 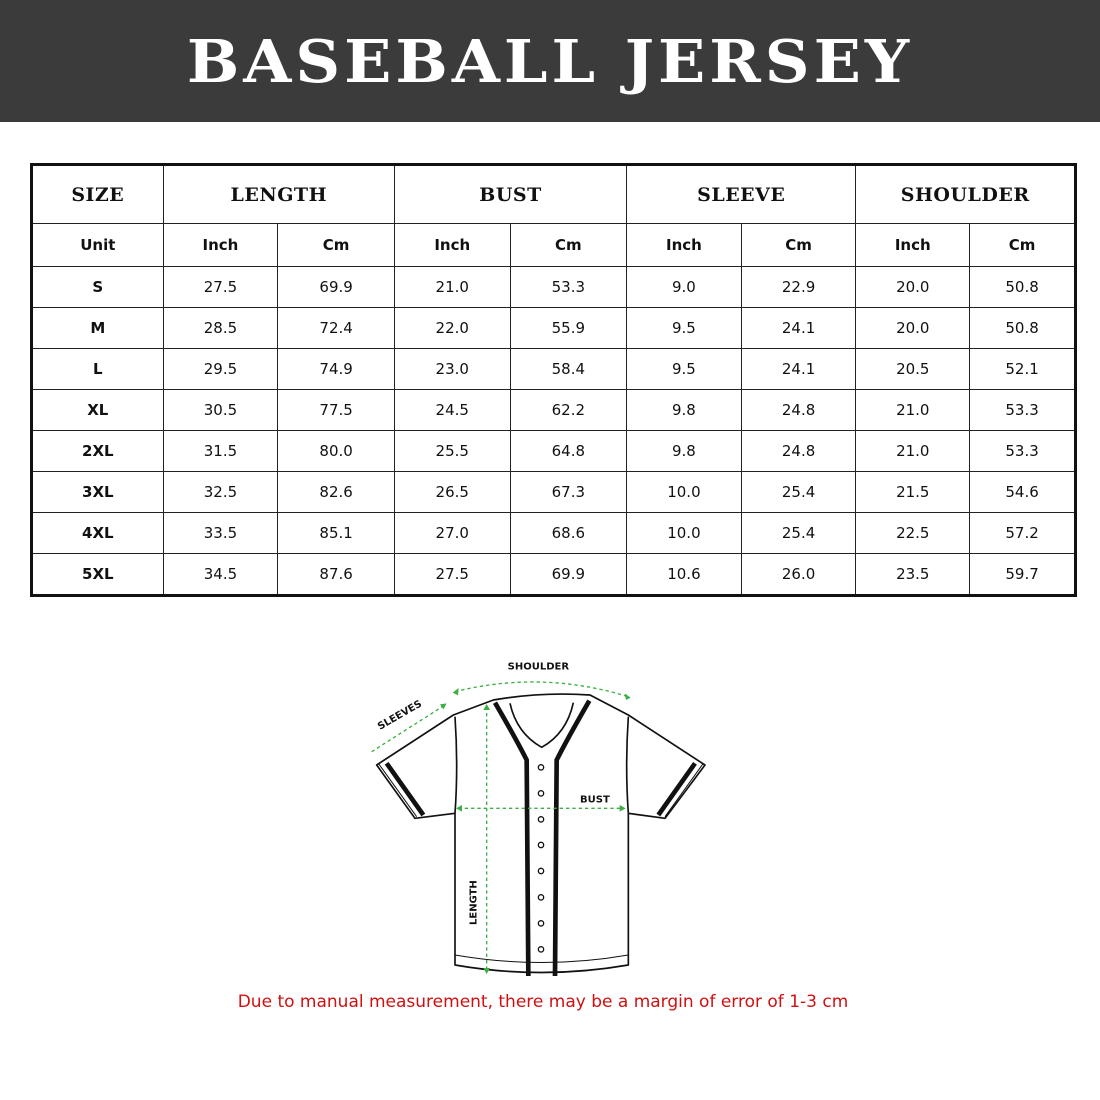 What do you see at coordinates (97, 328) in the screenshot?
I see `size-cell: M` at bounding box center [97, 328].